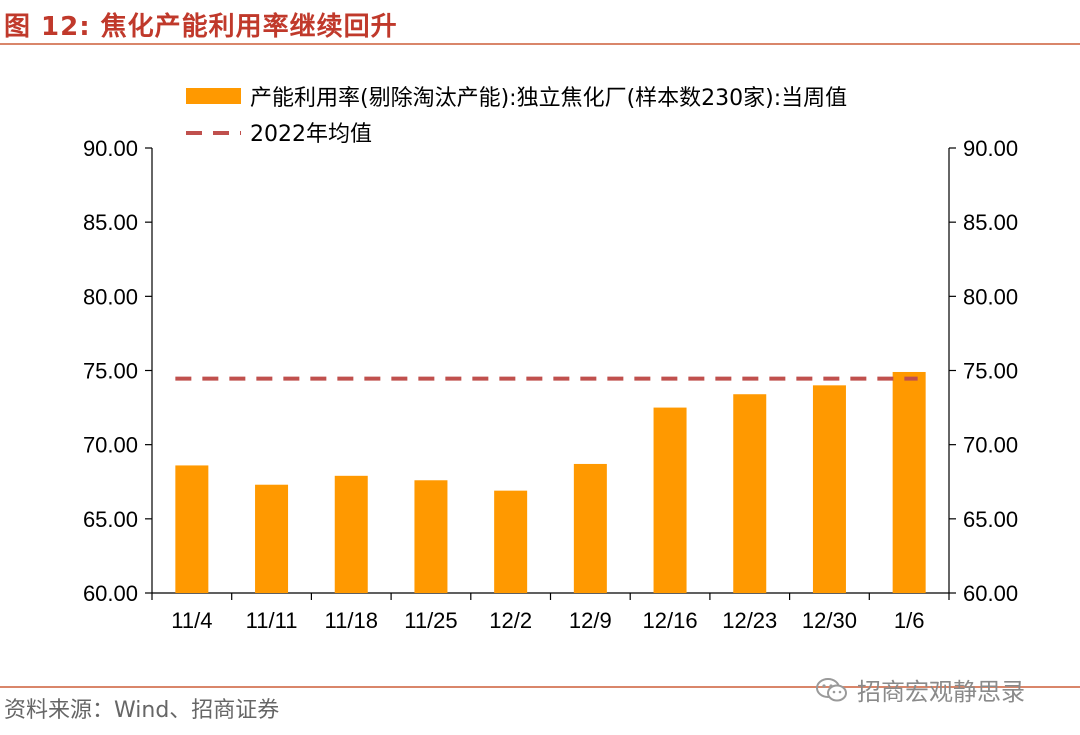 The image size is (1080, 735). Describe the element at coordinates (510, 620) in the screenshot. I see `x-tick-label: 12/2` at that location.